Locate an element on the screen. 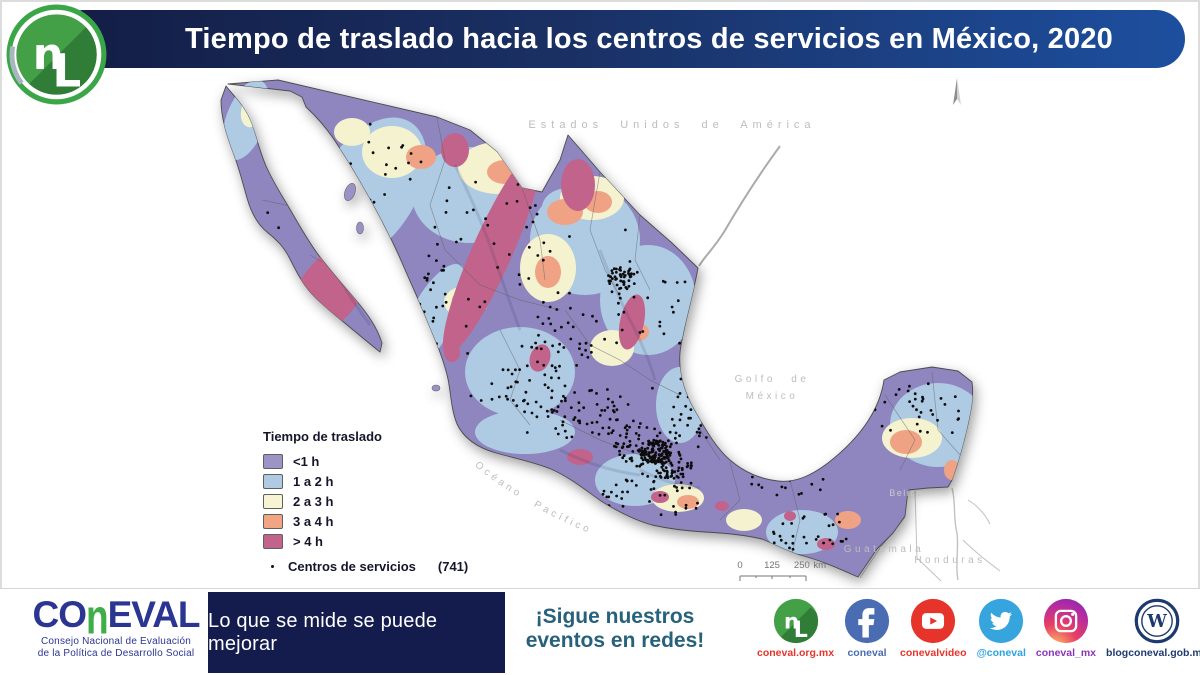  svg-text: 250 km is located at coordinates (810, 565).